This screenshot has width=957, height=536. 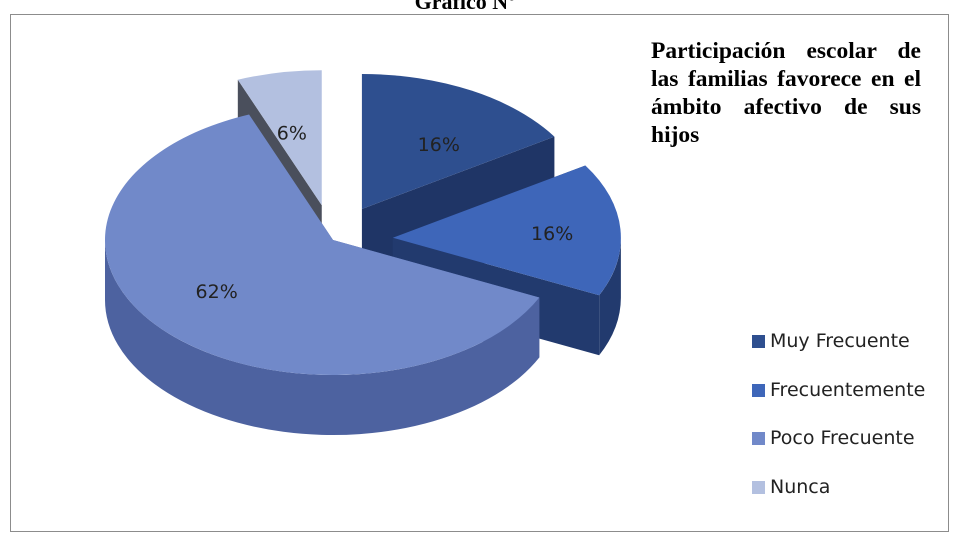 What do you see at coordinates (506, 230) in the screenshot?
I see `slice-frecuentemente` at bounding box center [506, 230].